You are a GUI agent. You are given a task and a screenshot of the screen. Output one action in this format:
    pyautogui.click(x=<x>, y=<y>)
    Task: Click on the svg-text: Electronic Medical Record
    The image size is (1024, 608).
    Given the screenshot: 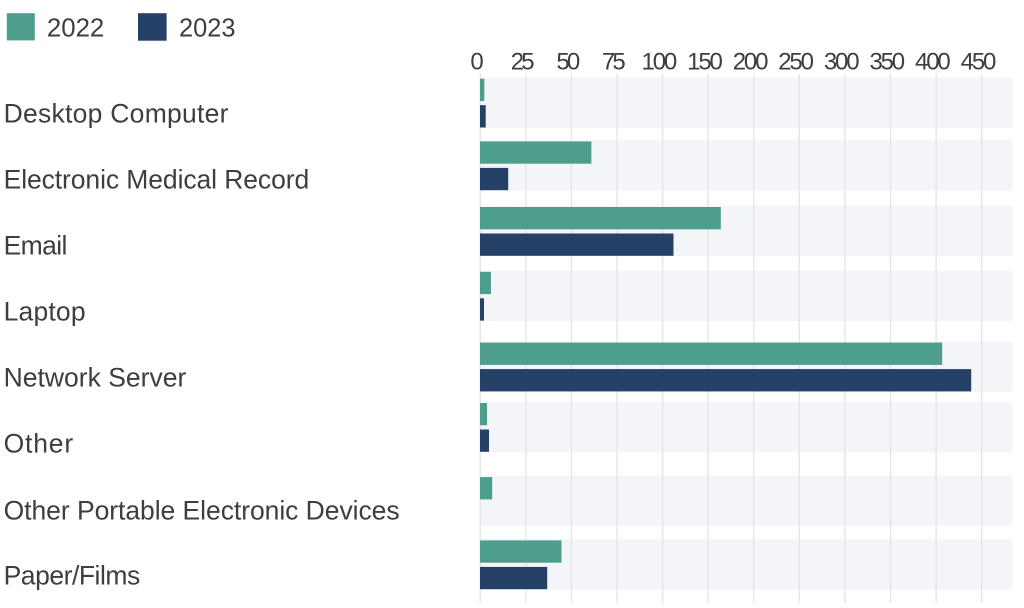 What is the action you would take?
    pyautogui.click(x=157, y=179)
    